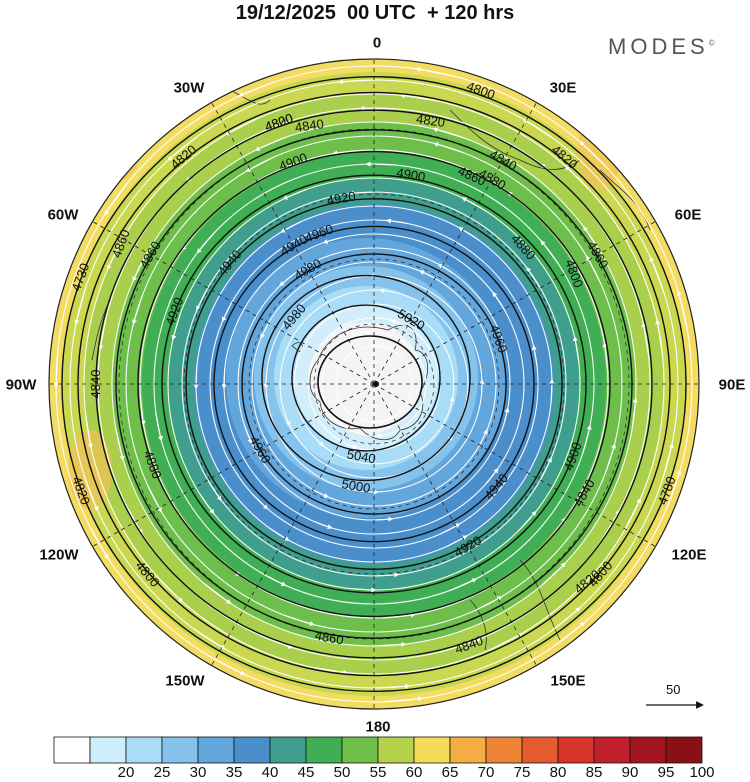 This screenshot has height=782, width=750. I want to click on colorbar-tick-label: 70, so click(486, 772).